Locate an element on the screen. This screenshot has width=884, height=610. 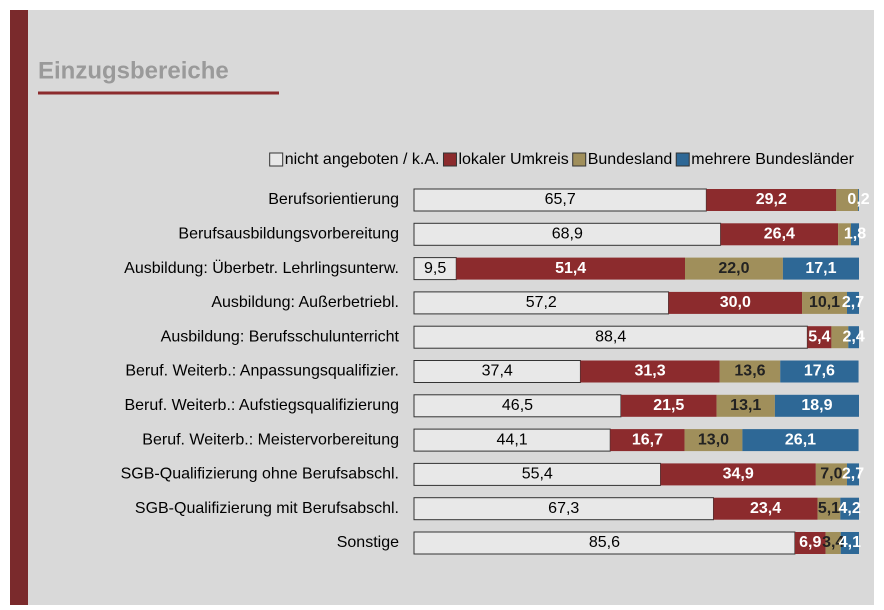
value-label: 16,7 is located at coordinates (647, 439).